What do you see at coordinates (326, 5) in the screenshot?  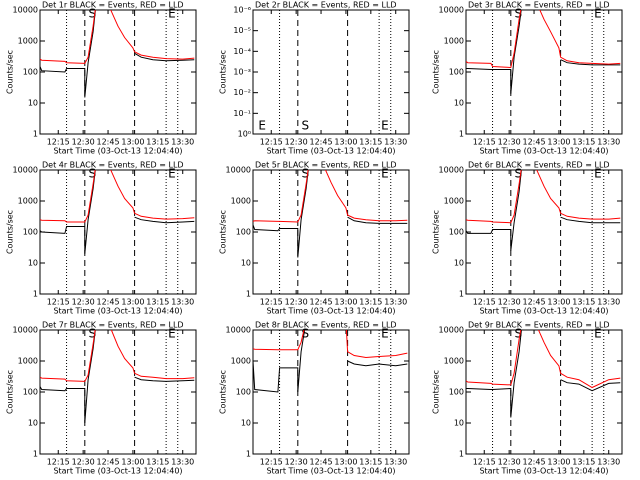 I see `chart-title: Det 2r BLACK = Events, RED = LLD` at bounding box center [326, 5].